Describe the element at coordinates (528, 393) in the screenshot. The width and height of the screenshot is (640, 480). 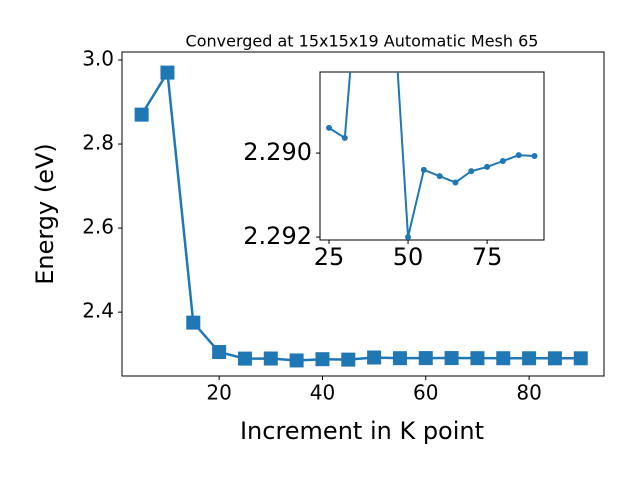
I see `x-tick-label: 80` at that location.